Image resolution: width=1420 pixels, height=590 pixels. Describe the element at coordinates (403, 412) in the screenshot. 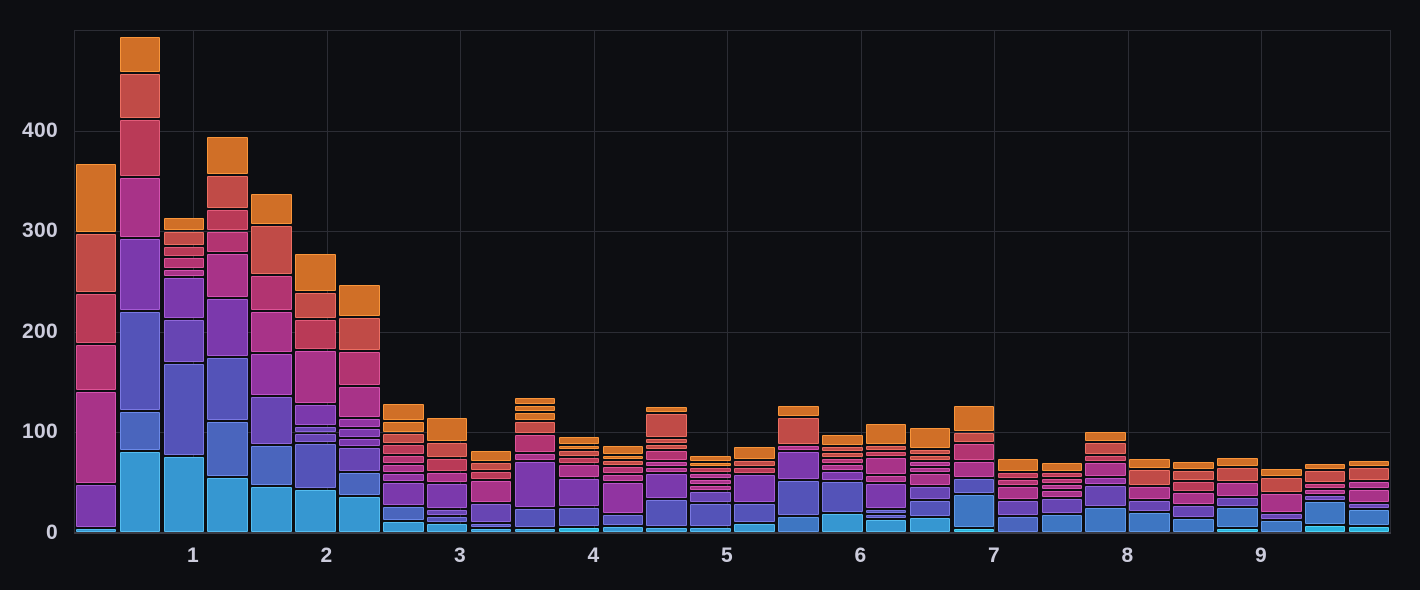

I see `bar-8-segment-series-orange` at that location.